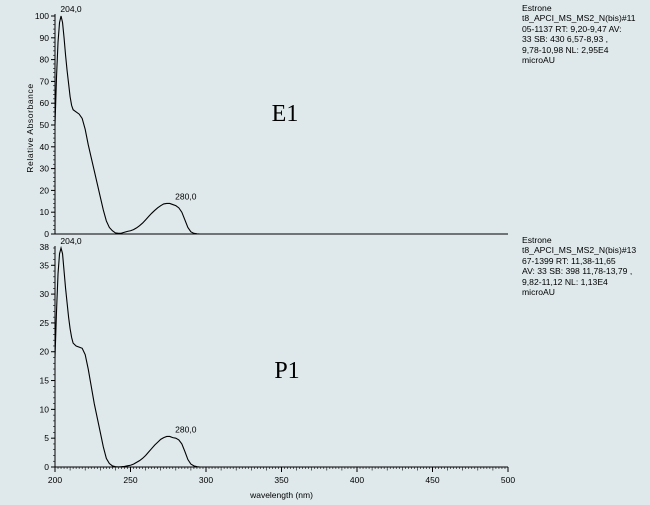  I want to click on annotation-line: 33 SB: 430 6,57-8,93 ,, so click(565, 39).